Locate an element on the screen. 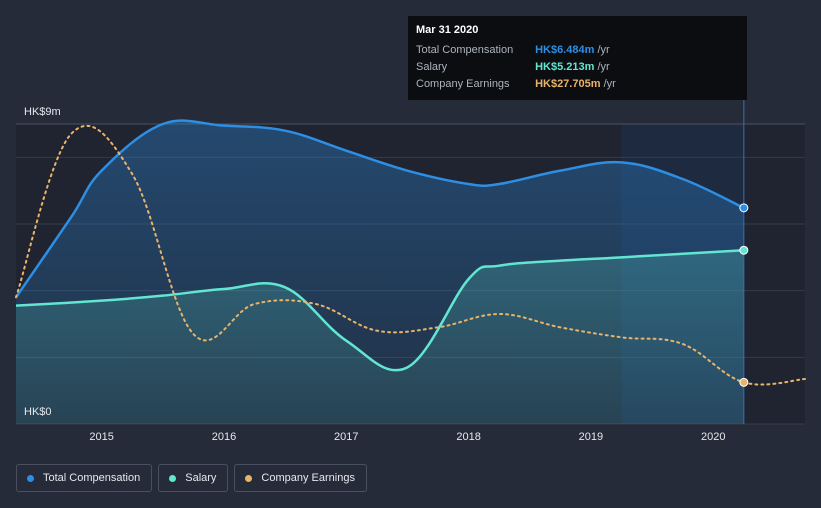  legend-item-company-earnings: Company Earnings is located at coordinates (300, 478).